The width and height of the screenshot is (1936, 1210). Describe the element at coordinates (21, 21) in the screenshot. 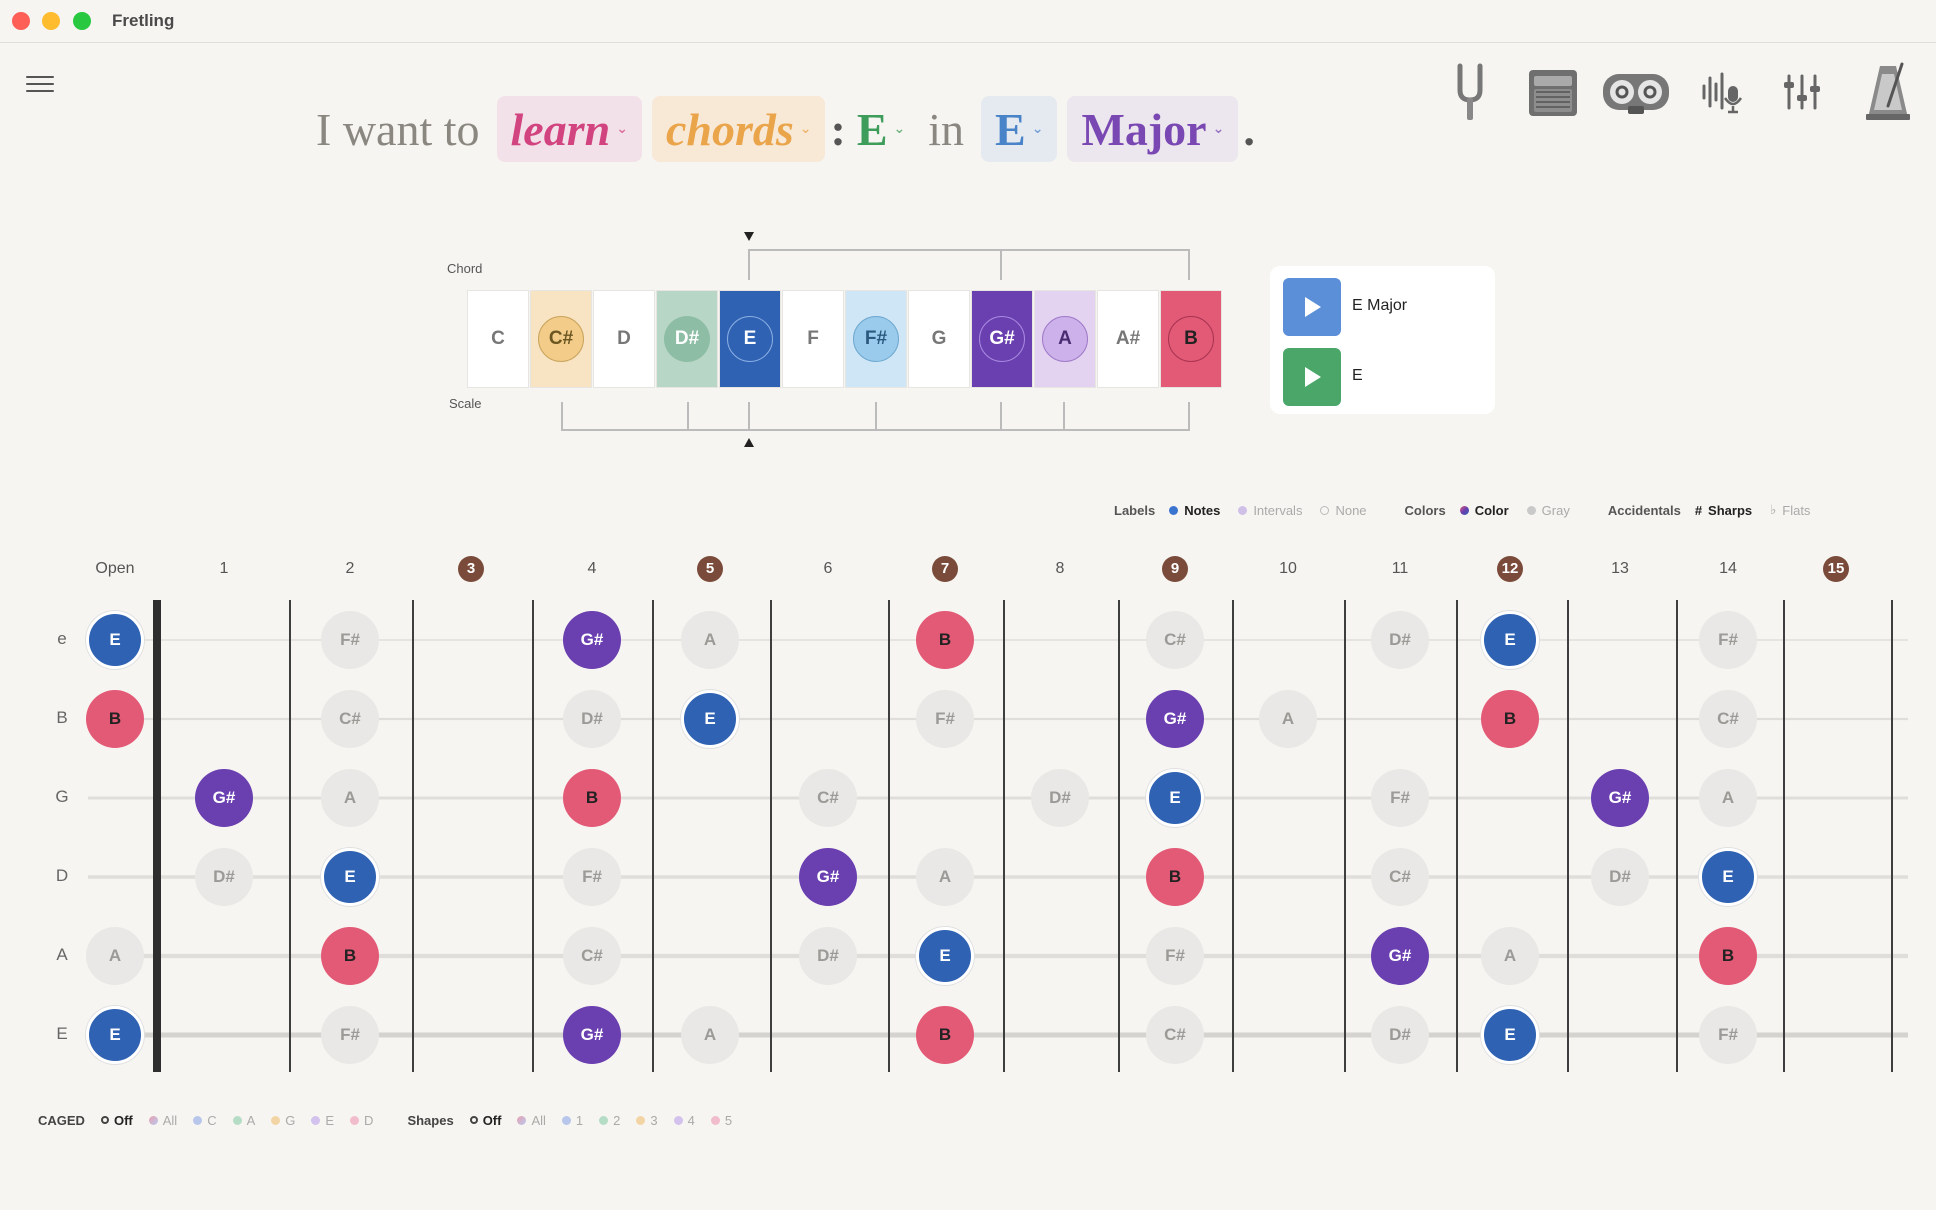

I see `close-window-button` at that location.